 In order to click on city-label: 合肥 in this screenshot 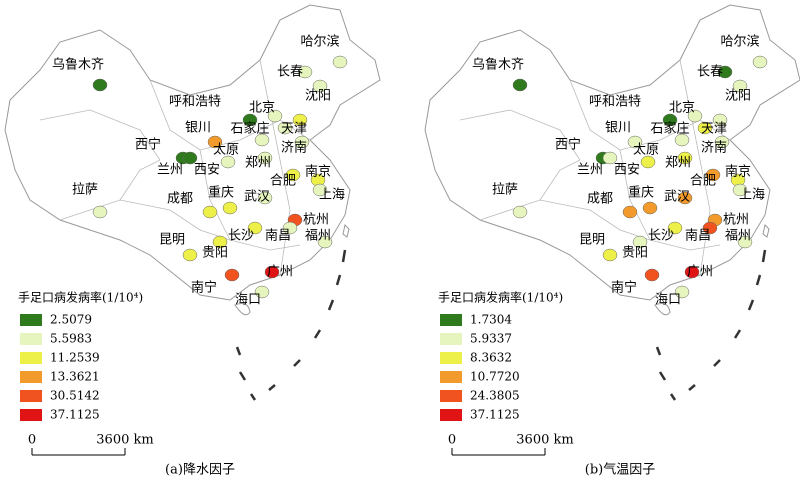, I will do `click(283, 181)`.